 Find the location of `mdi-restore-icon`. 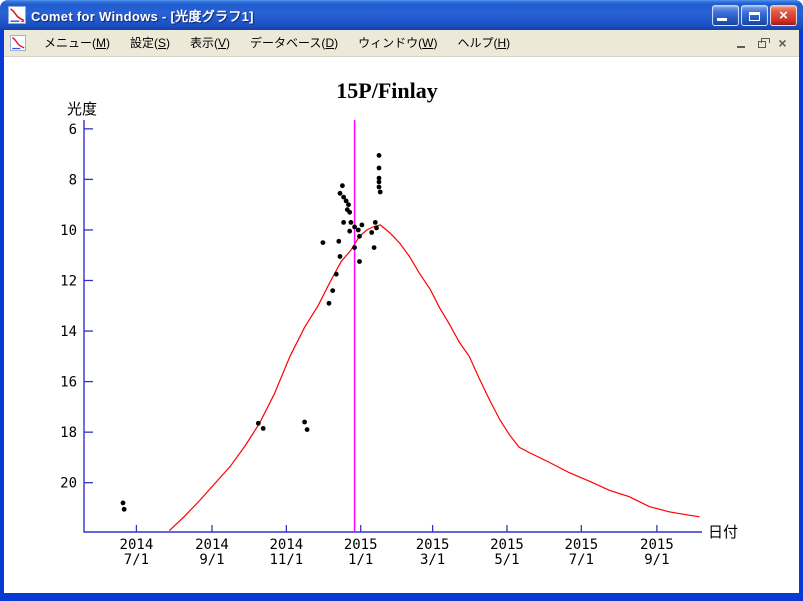

mdi-restore-icon is located at coordinates (763, 43).